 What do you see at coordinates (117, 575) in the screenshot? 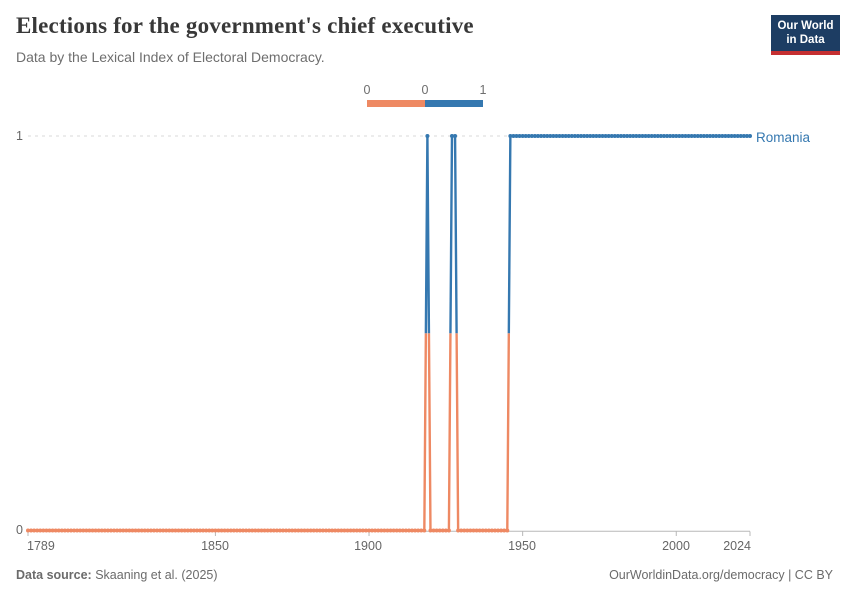
I see `footer-source: Data source: Skaaning et al. (2025)` at bounding box center [117, 575].